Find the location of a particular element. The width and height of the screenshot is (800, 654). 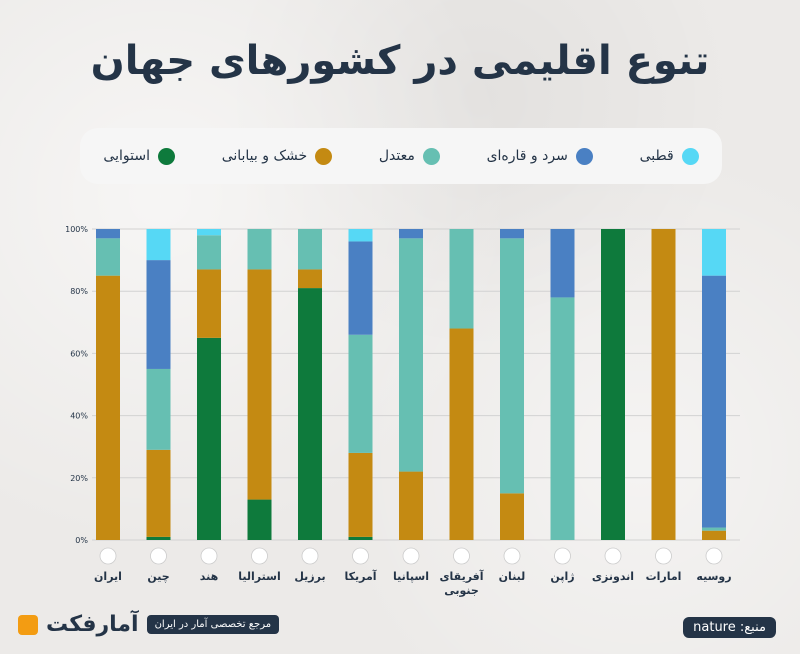

category-label: آمریکا is located at coordinates (360, 576).